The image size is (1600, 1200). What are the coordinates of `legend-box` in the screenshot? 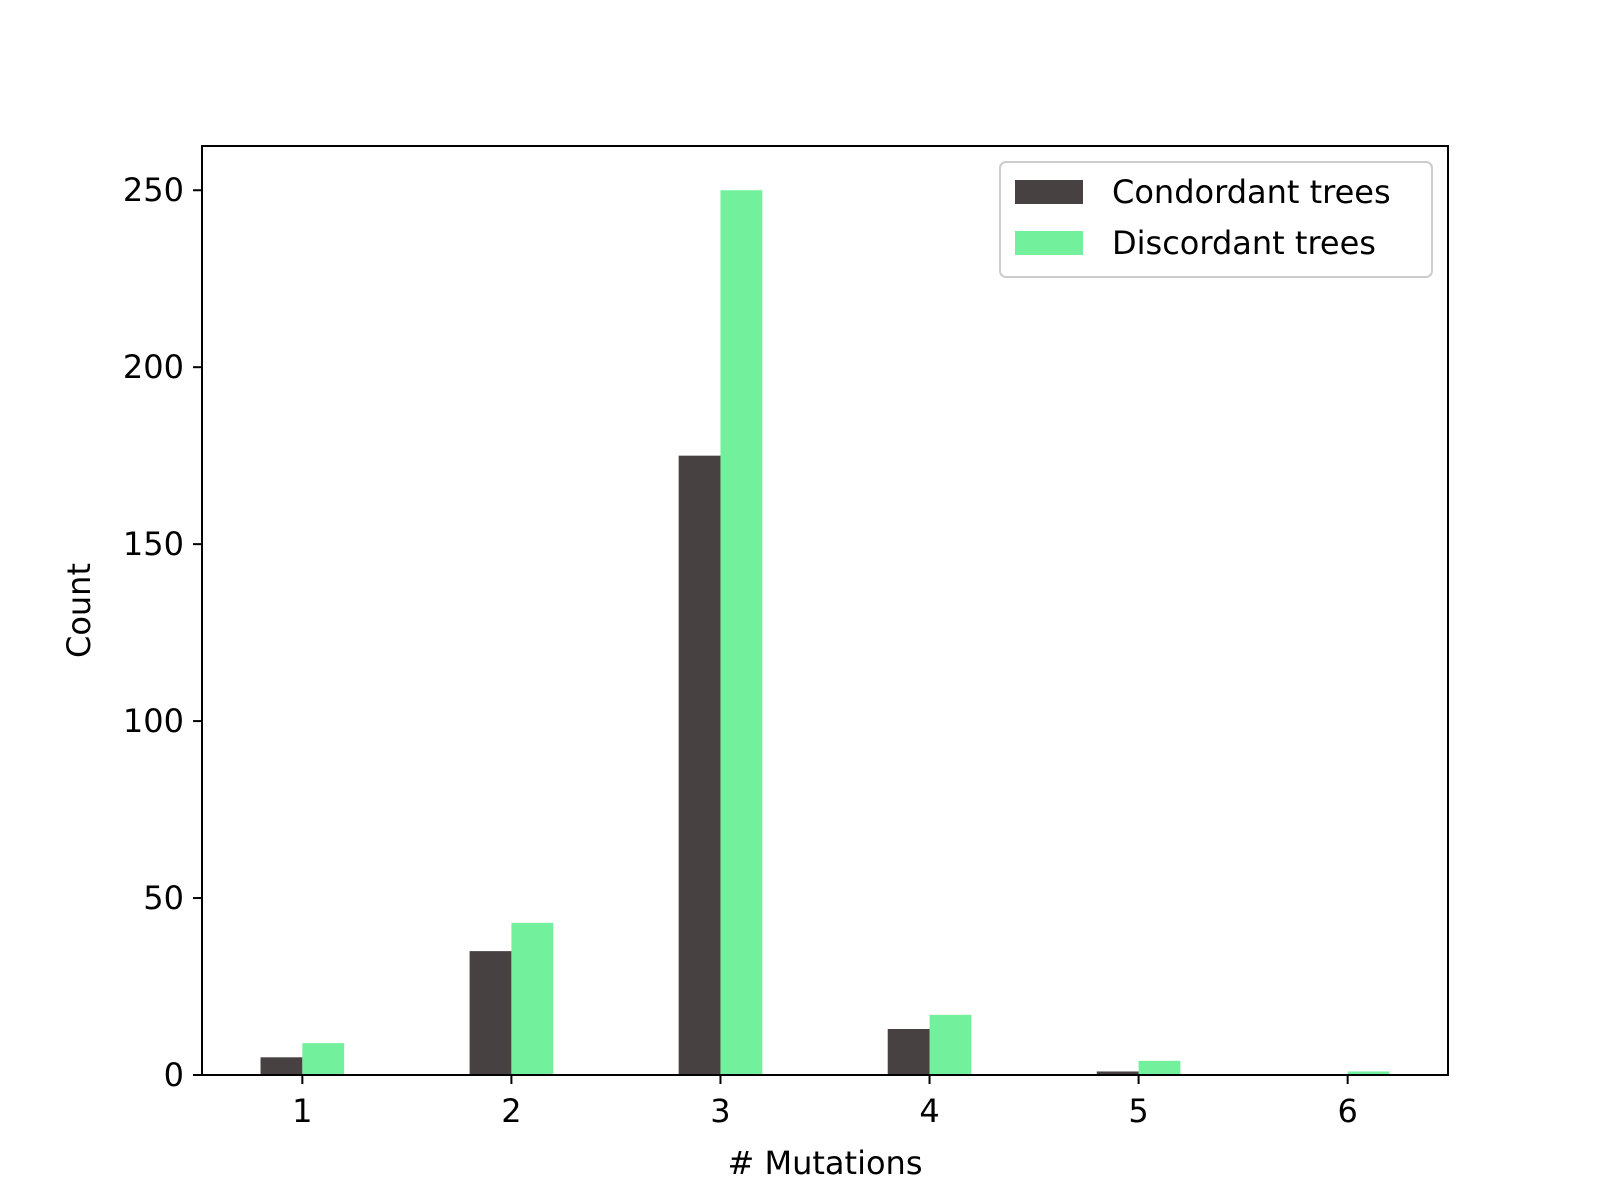 It's located at (1216, 219).